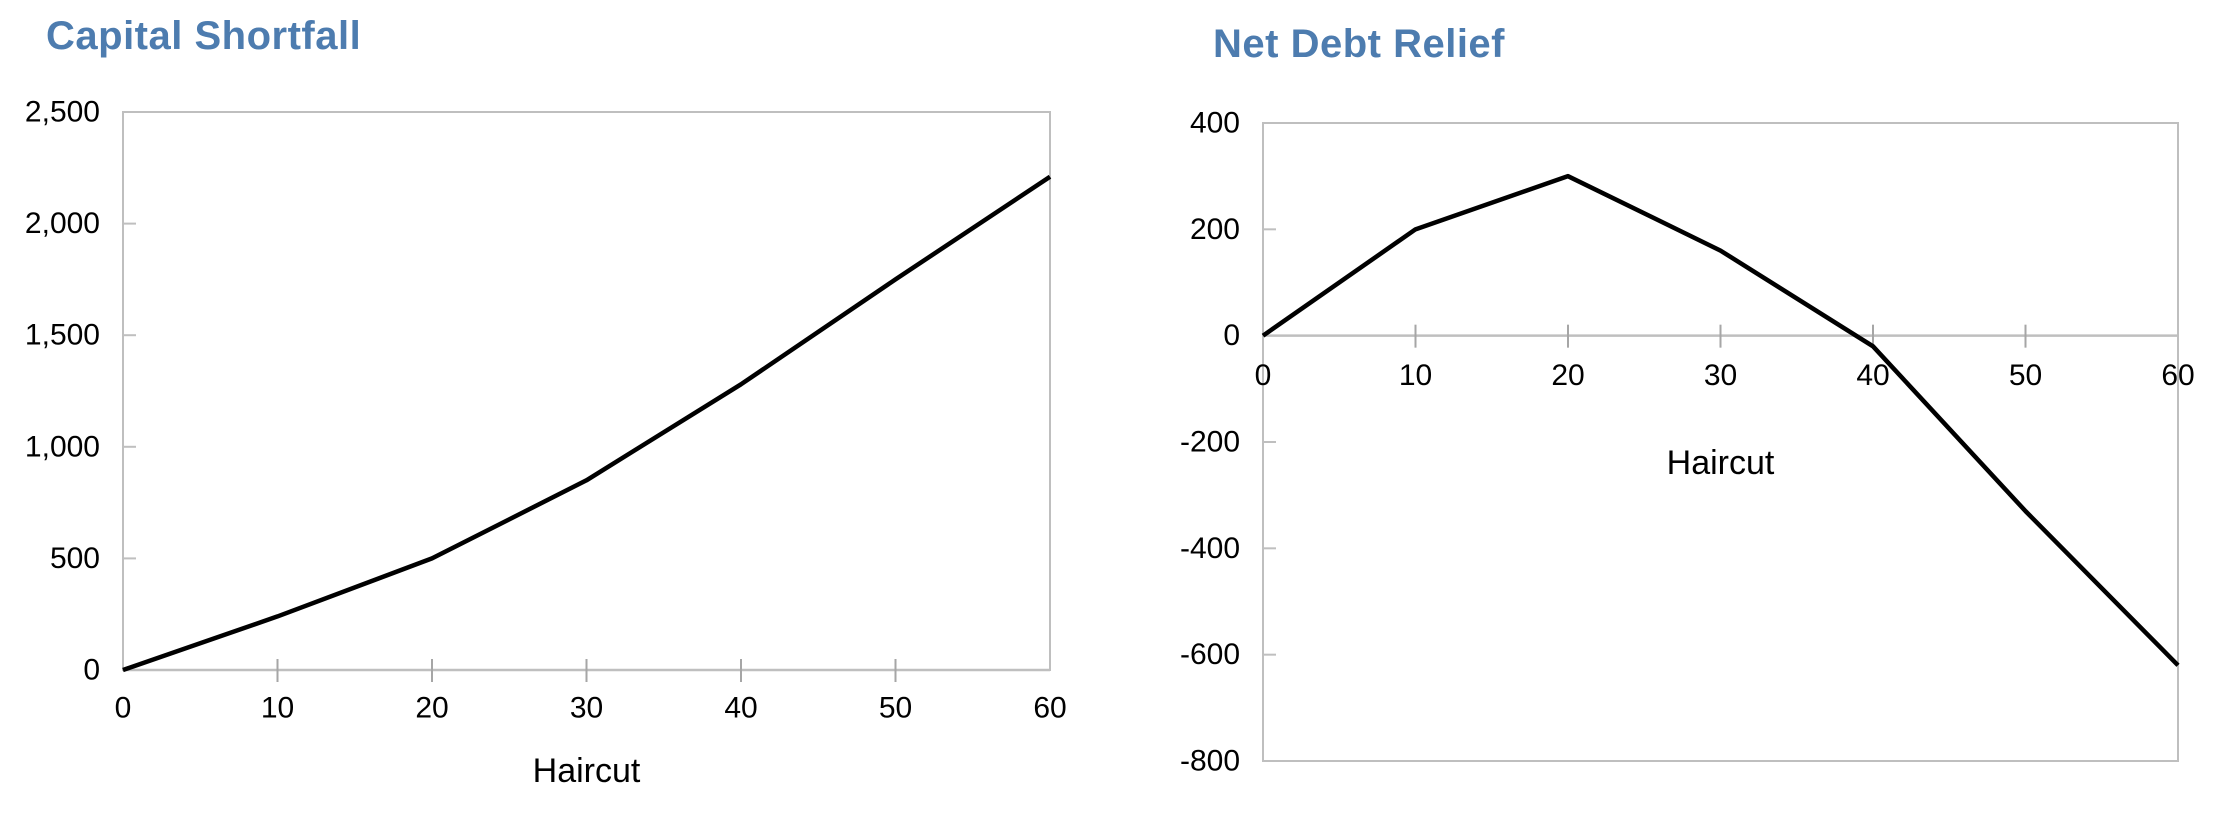  What do you see at coordinates (62, 335) in the screenshot?
I see `y-tick-label: 1,500` at bounding box center [62, 335].